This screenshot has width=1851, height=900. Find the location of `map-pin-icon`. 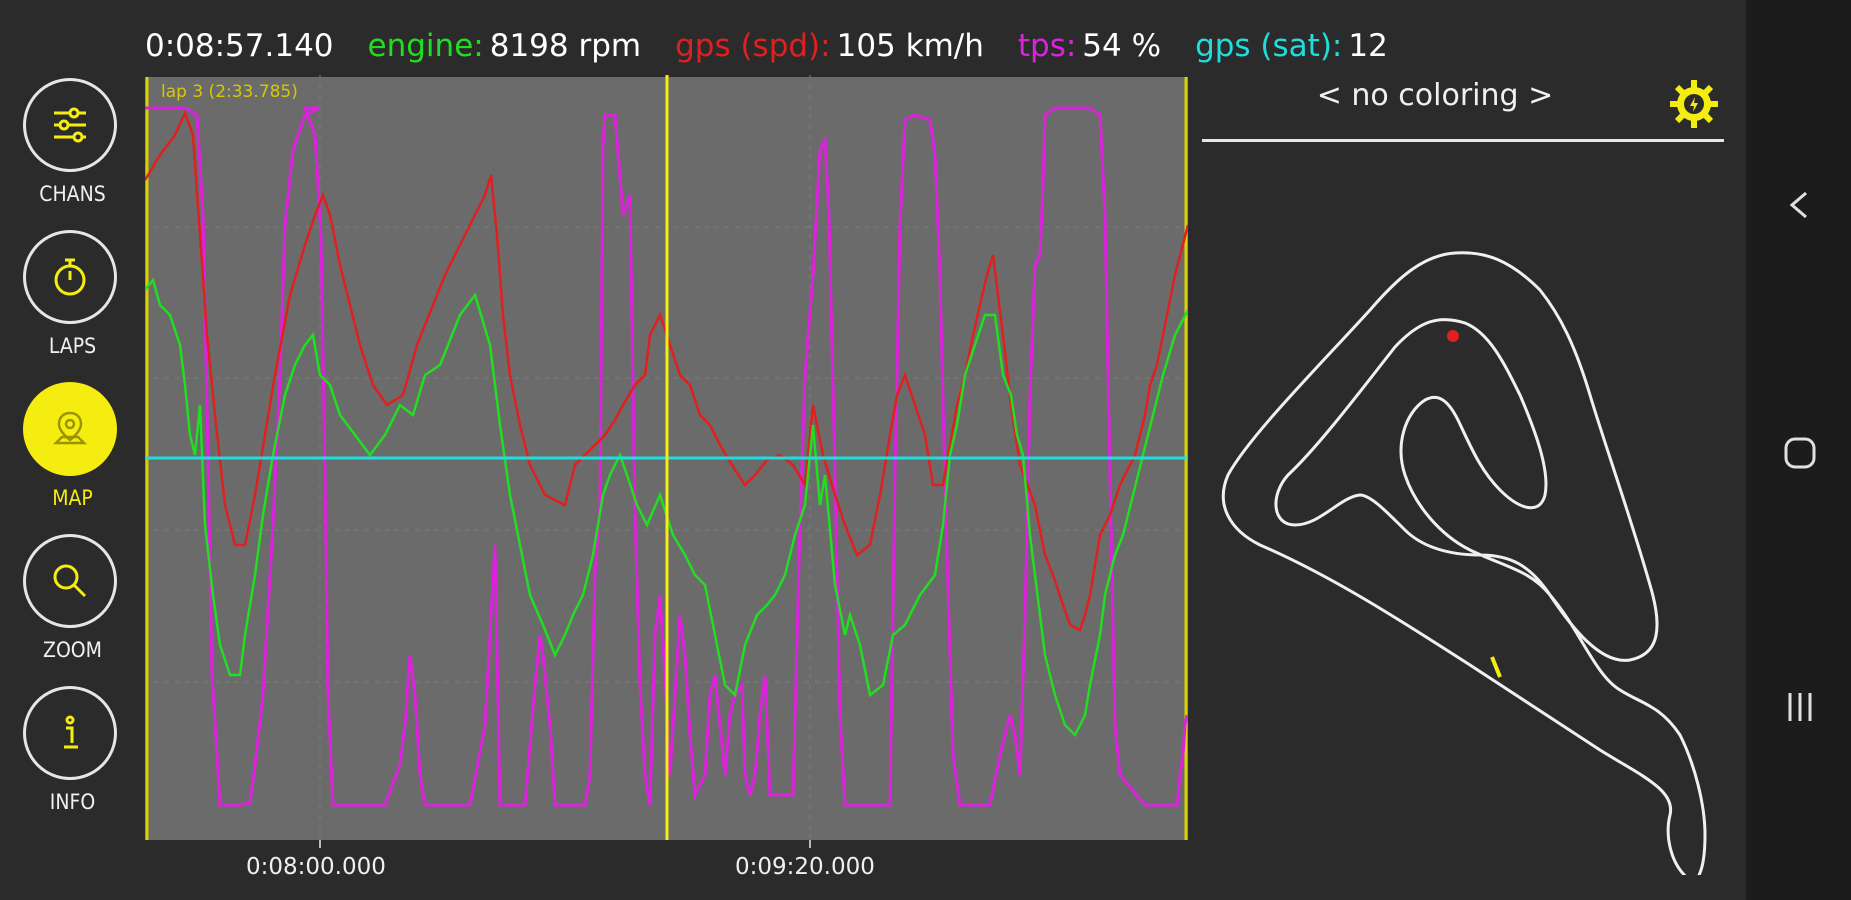

map-pin-icon is located at coordinates (70, 428).